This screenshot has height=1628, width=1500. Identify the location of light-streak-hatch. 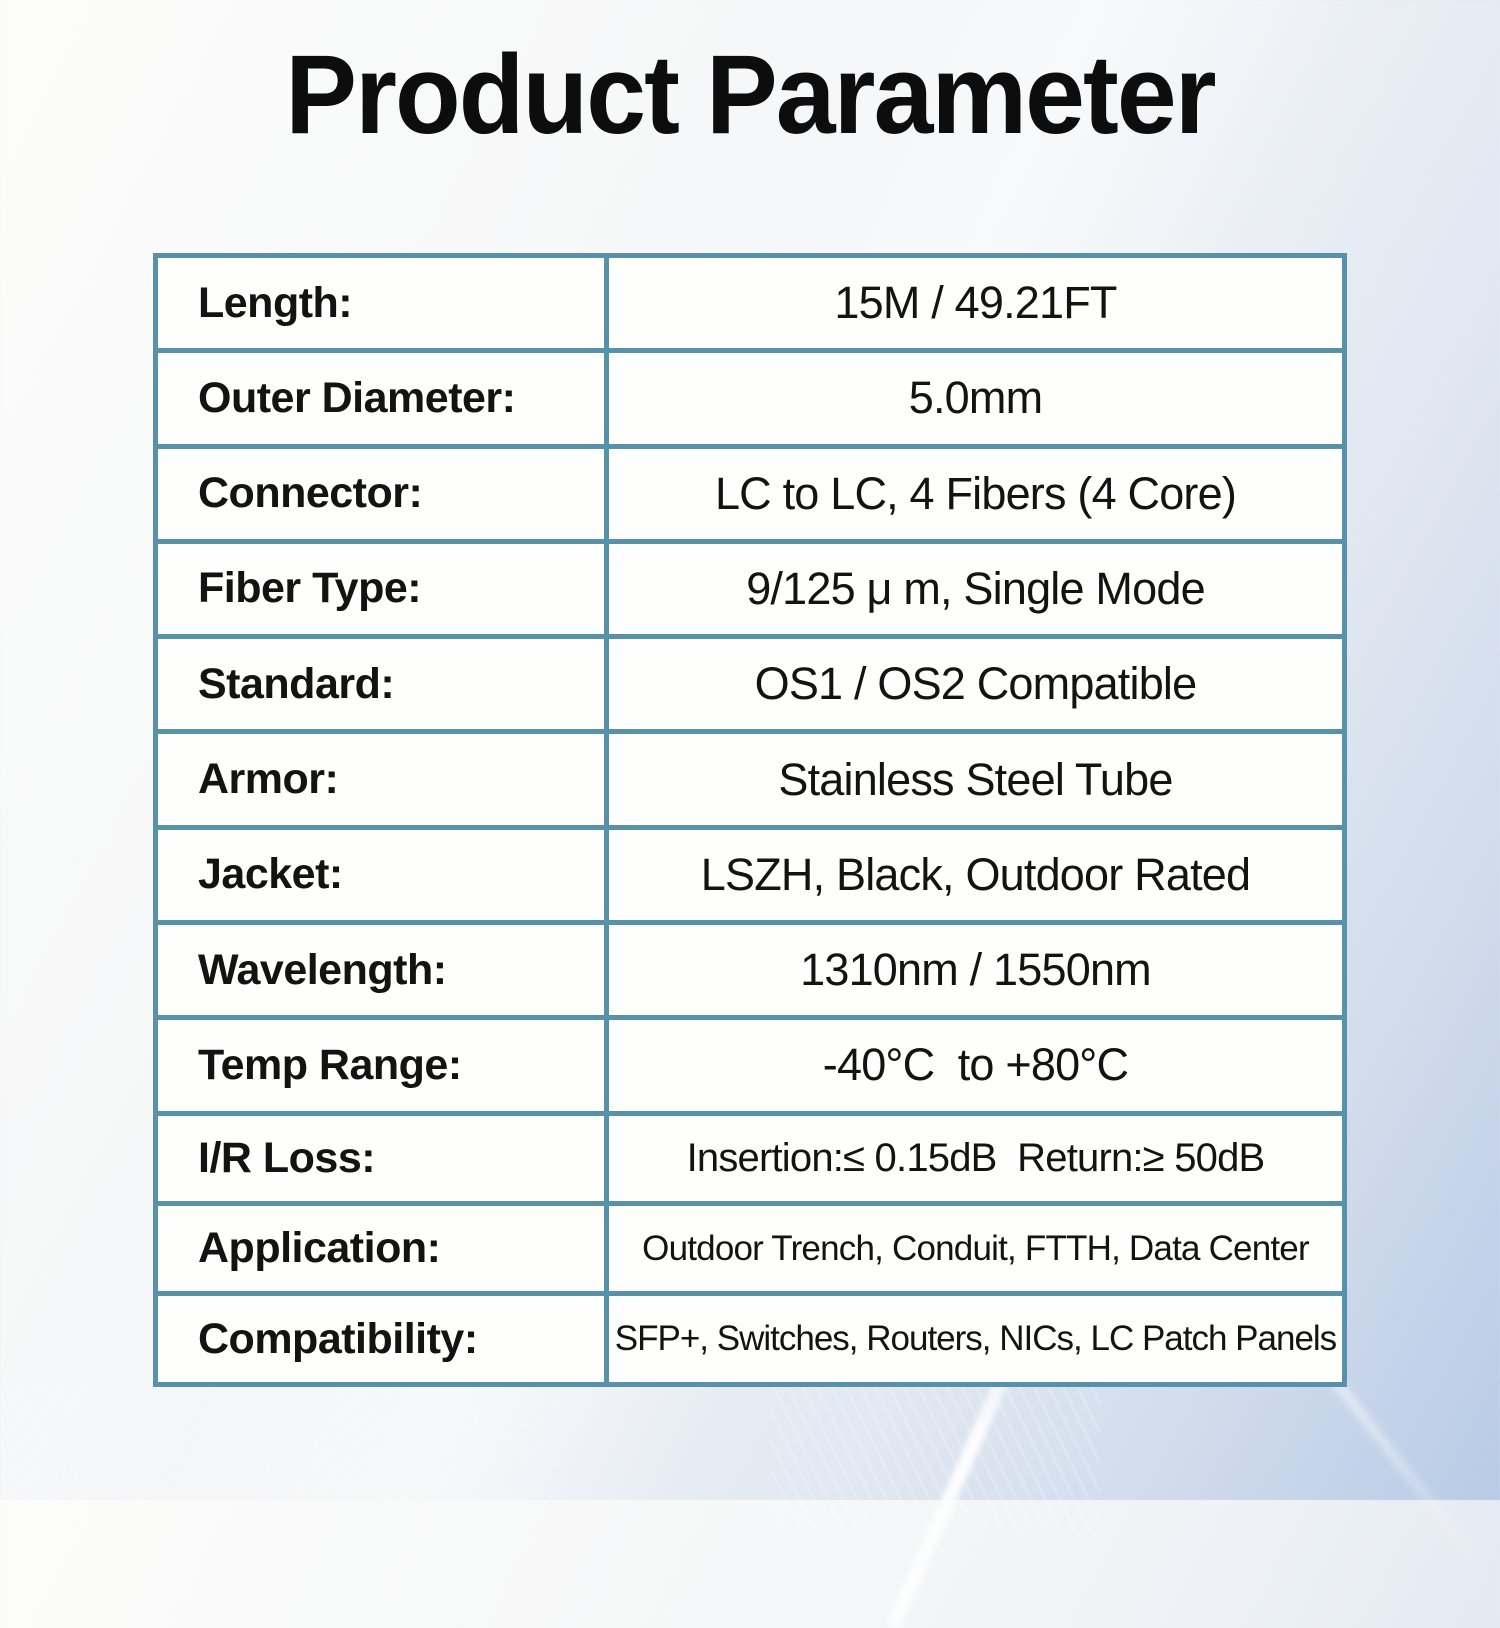
(280, 1440).